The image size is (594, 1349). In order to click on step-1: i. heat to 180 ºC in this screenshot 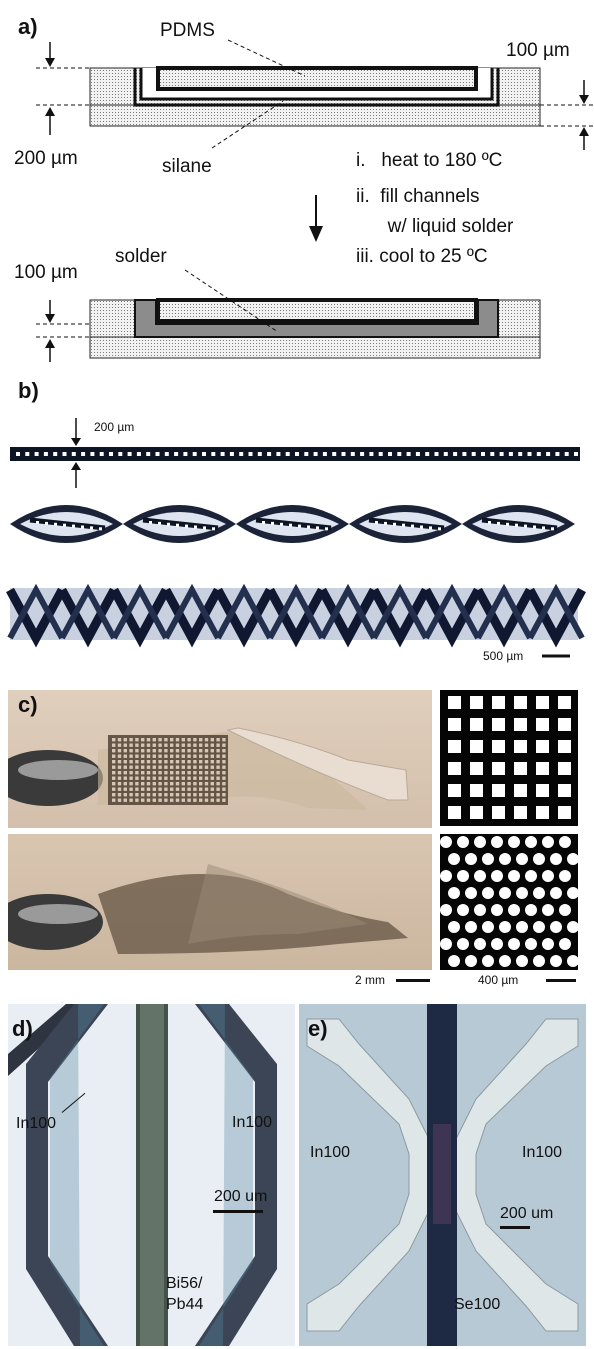, I will do `click(429, 160)`.